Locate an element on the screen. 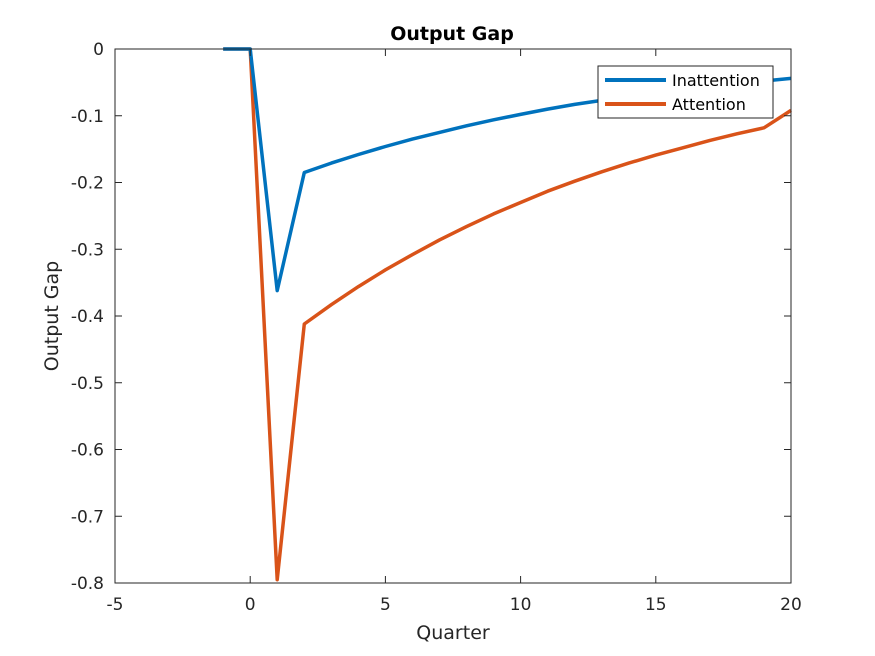 This screenshot has width=875, height=656. y-tick-label: -0.1 is located at coordinates (87, 117).